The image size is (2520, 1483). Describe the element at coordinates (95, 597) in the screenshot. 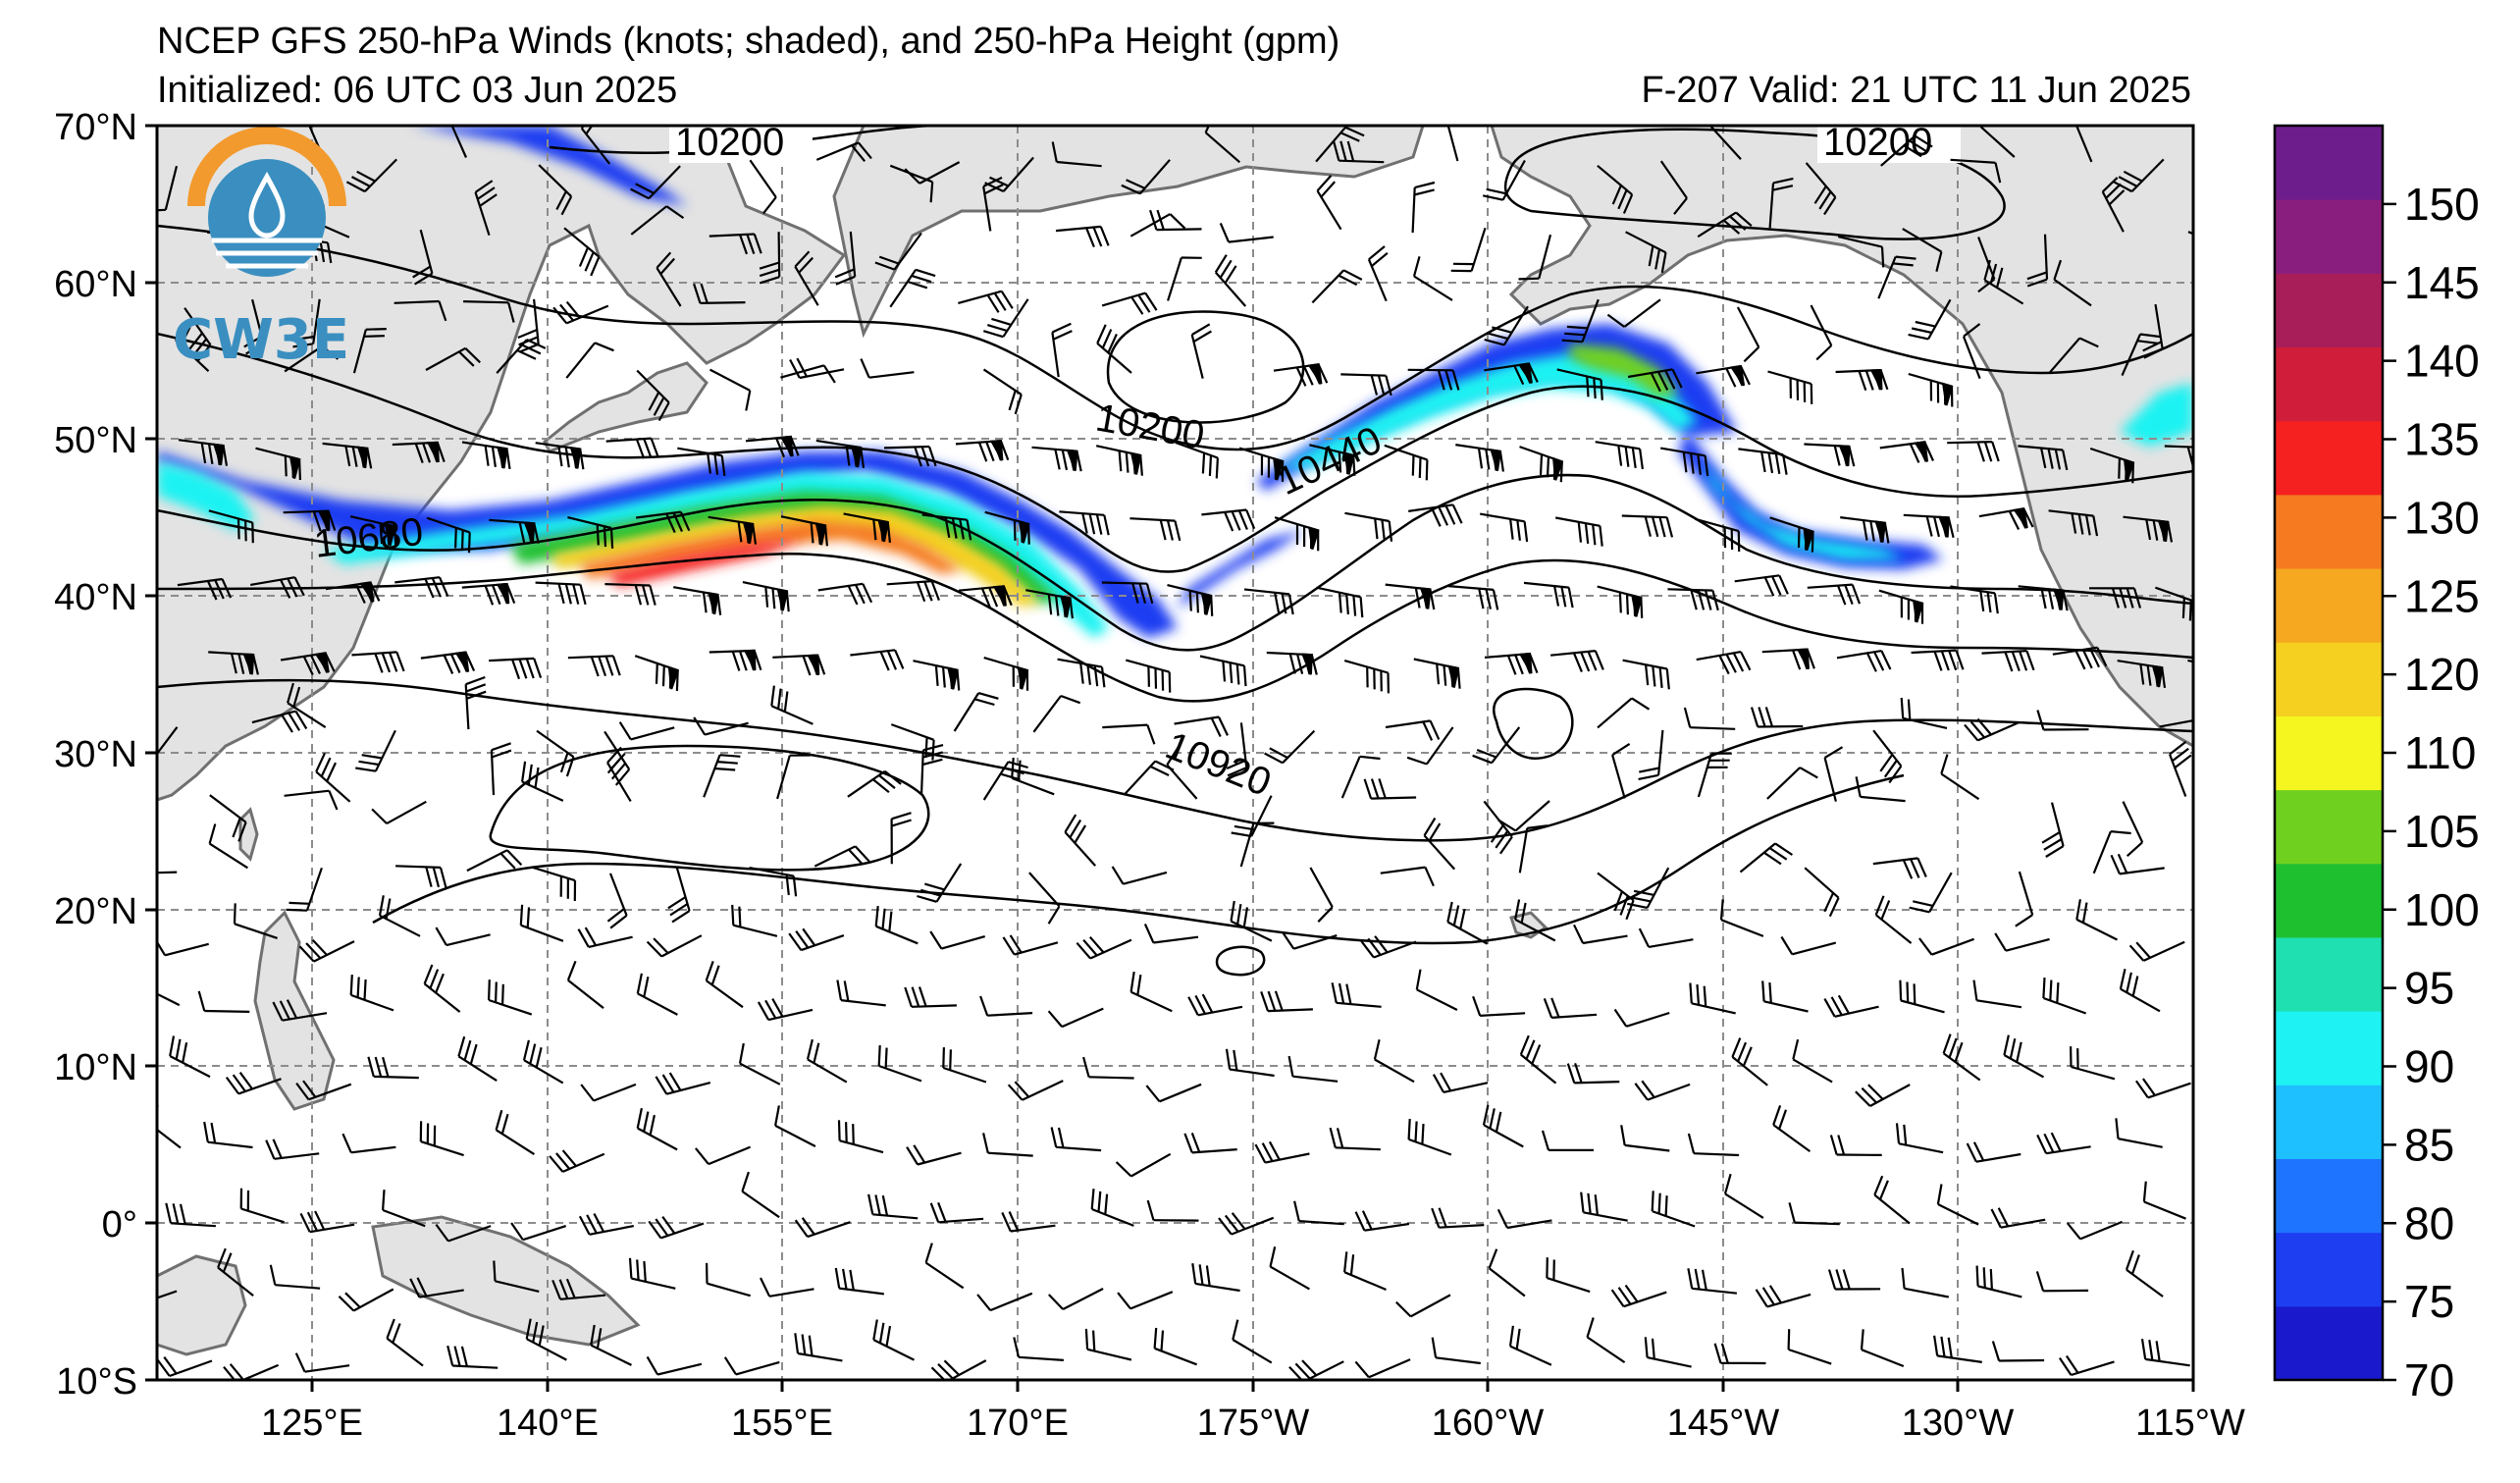

I see `lat-tick-label: 40°N` at that location.